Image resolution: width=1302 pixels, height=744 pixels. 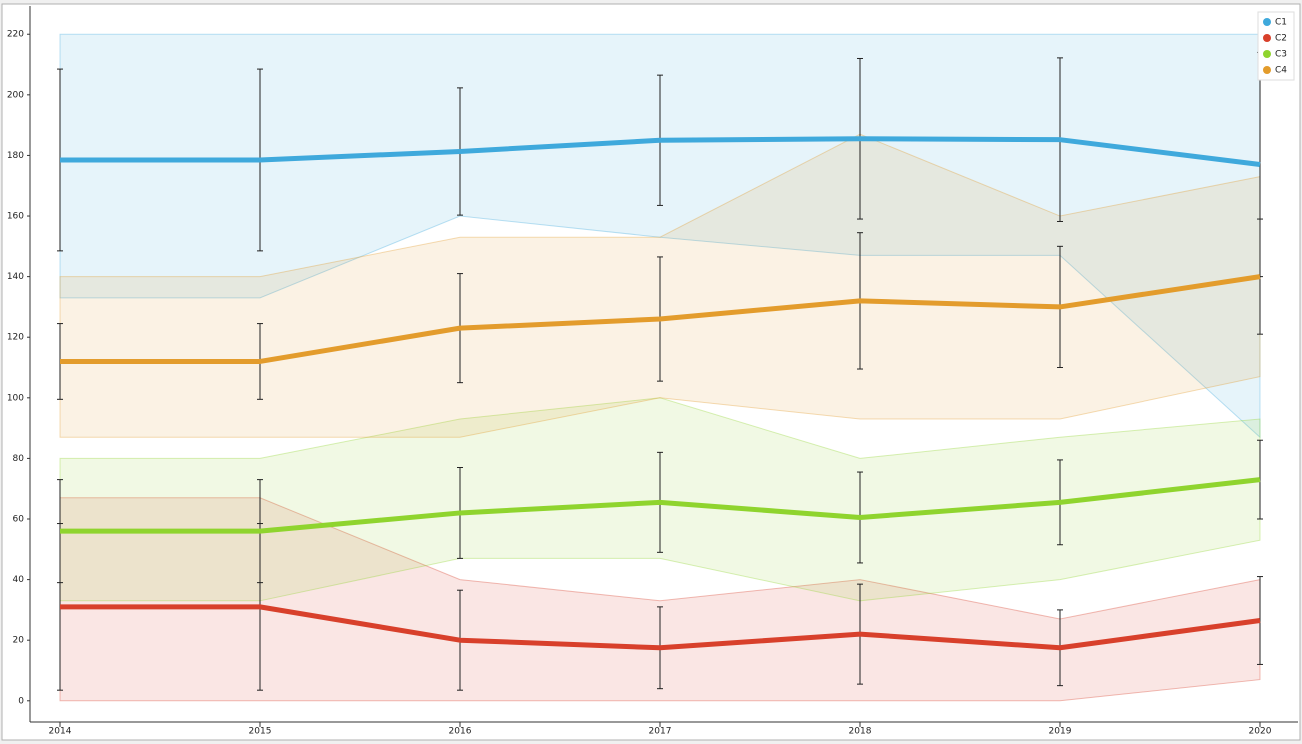 What do you see at coordinates (19, 520) in the screenshot?
I see `y-tick-label: 60` at bounding box center [19, 520].